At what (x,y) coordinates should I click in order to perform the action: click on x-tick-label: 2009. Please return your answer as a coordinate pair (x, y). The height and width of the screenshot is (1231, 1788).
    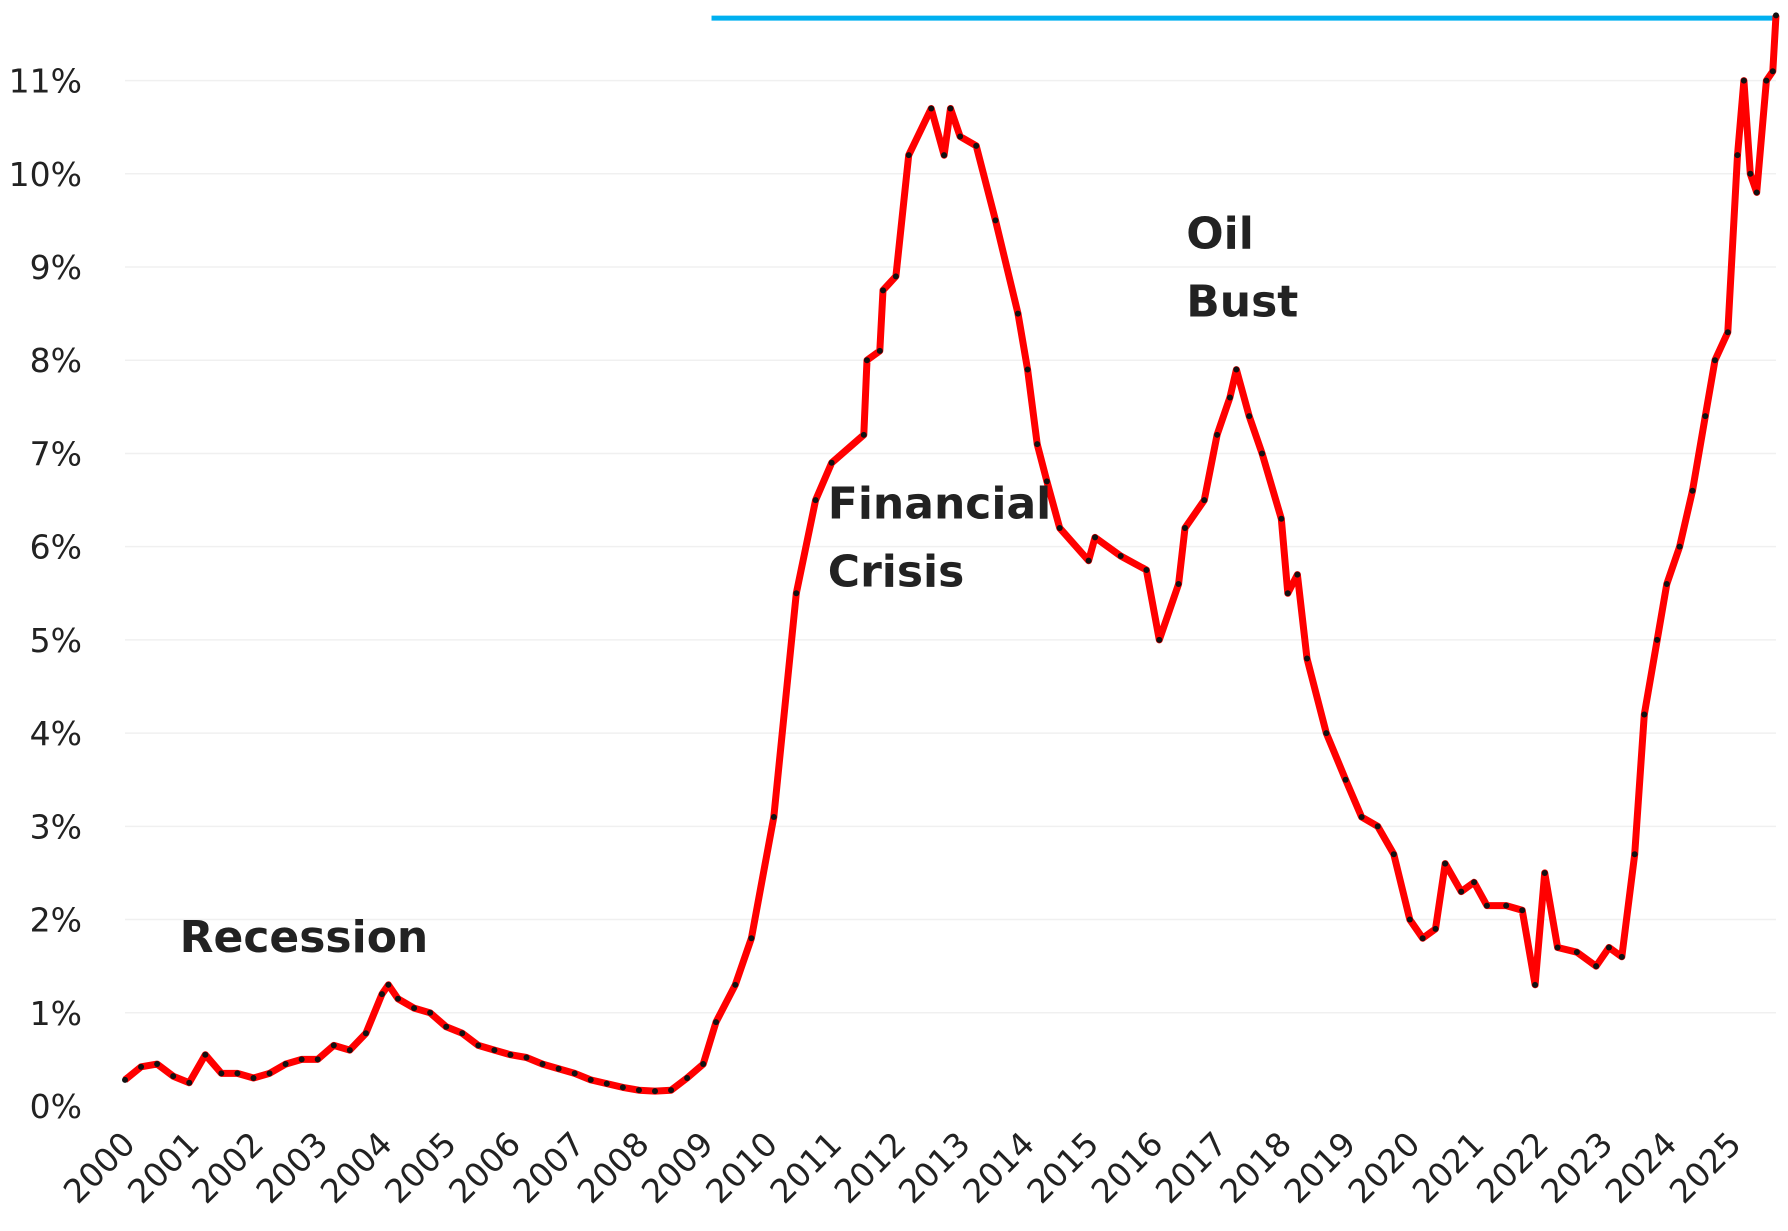
    Looking at the image, I should click on (677, 1167).